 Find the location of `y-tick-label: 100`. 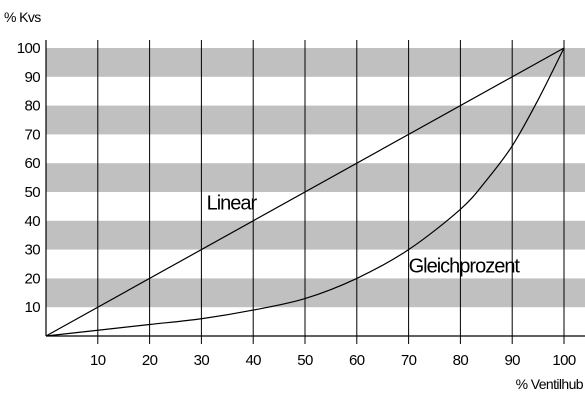

y-tick-label: 100 is located at coordinates (28, 48).